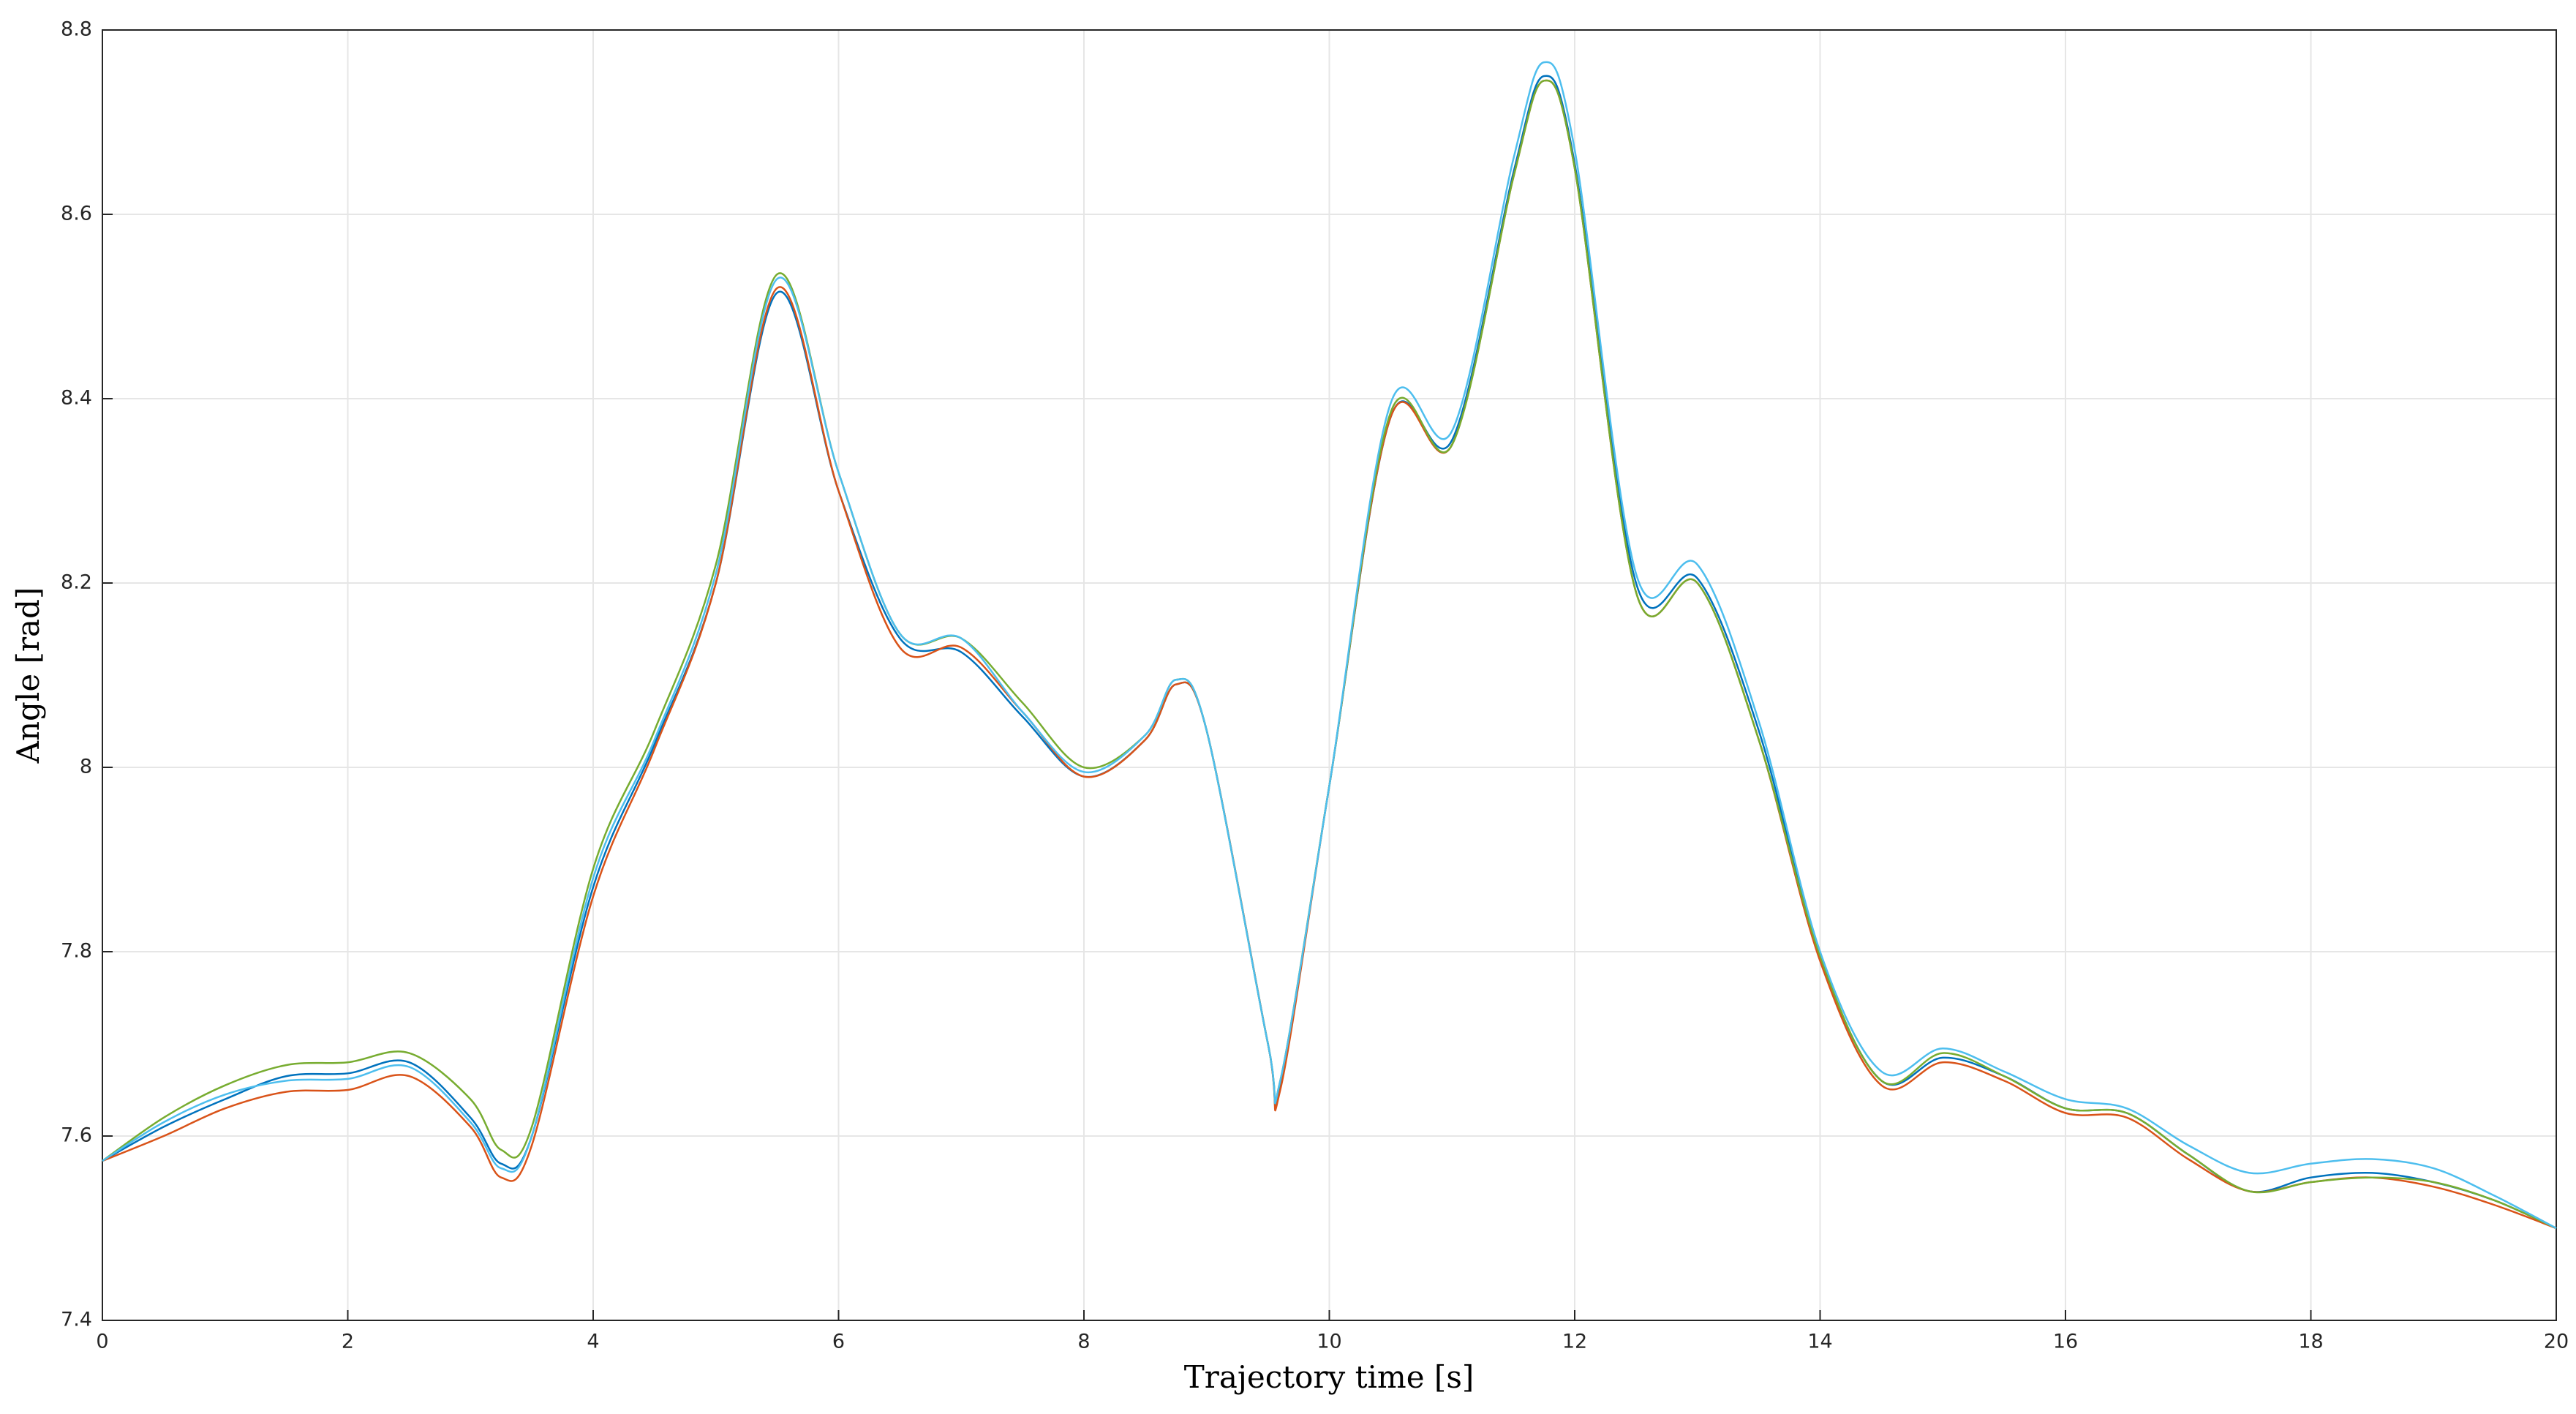 This screenshot has height=1414, width=2576. Describe the element at coordinates (838, 1342) in the screenshot. I see `x-tick-label: 6` at that location.